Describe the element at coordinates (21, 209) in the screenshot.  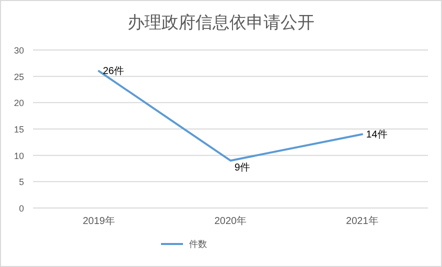
I see `y-tick-label: 0` at that location.